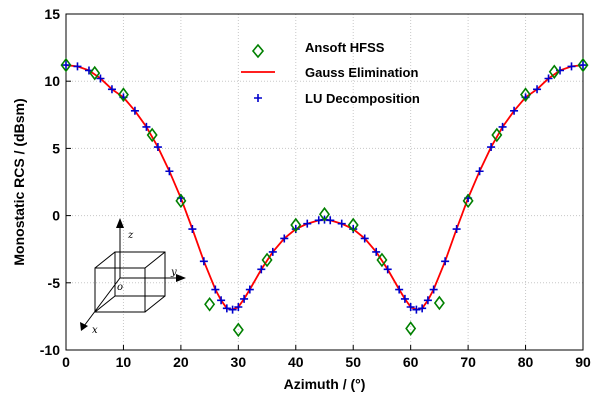  Describe the element at coordinates (84, 326) in the screenshot. I see `x-axis-arrowhead` at that location.